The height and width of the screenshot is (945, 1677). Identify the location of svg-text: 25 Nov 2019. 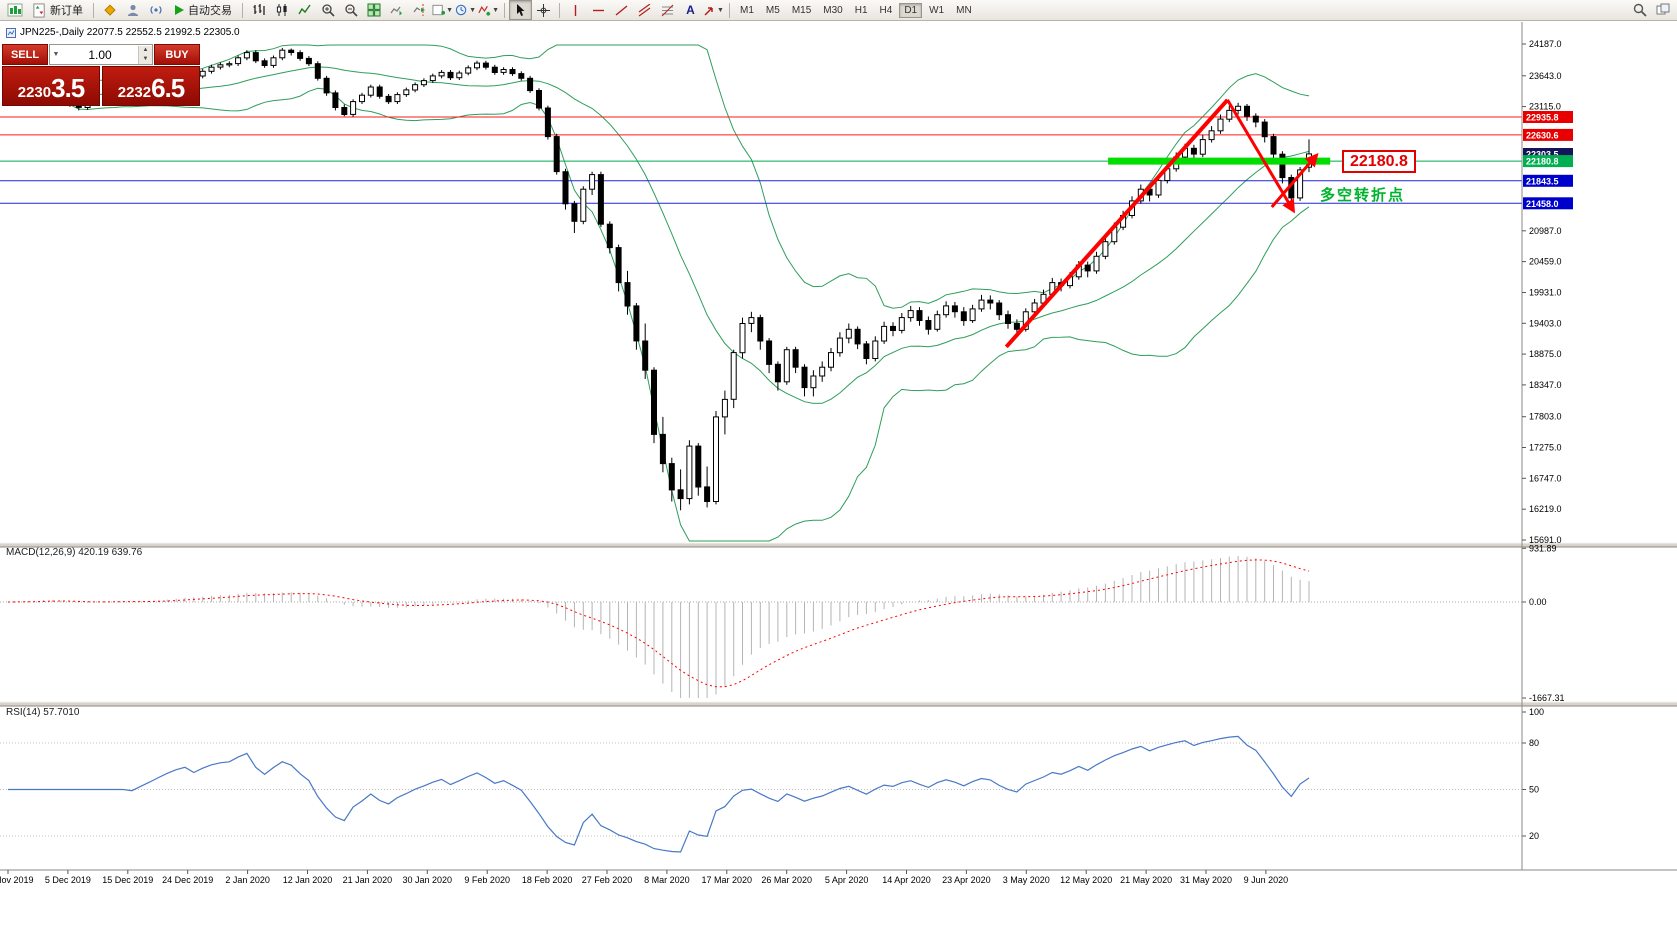
(17, 880).